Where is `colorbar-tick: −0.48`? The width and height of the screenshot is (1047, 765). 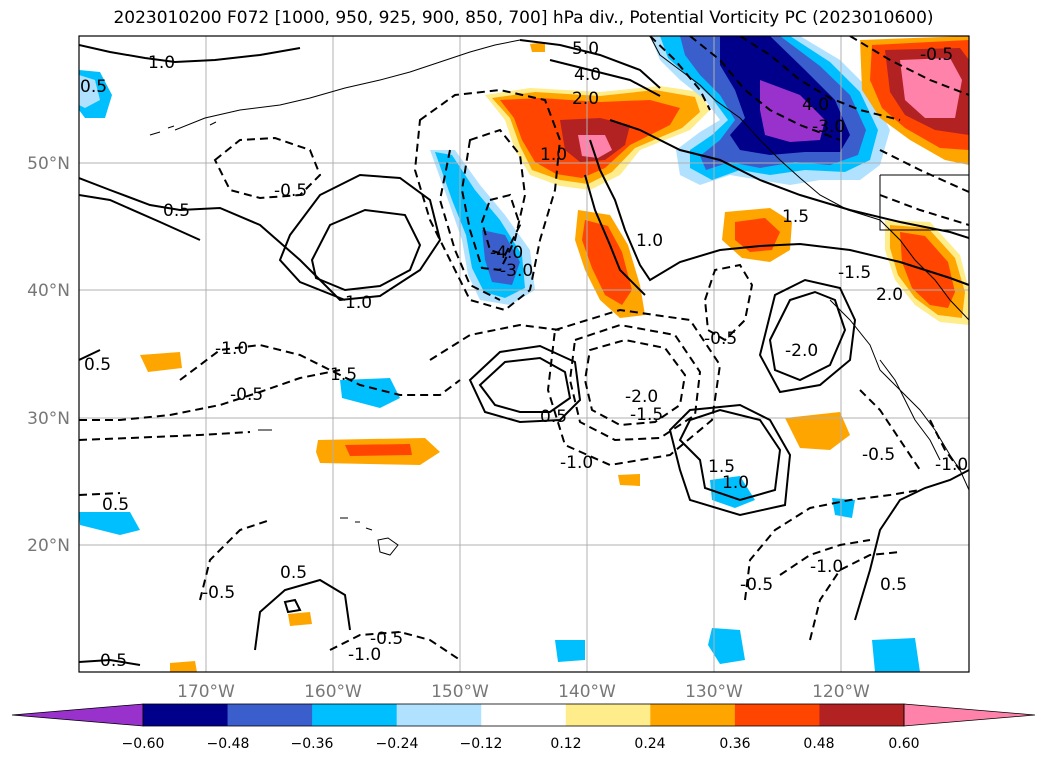
colorbar-tick: −0.48 is located at coordinates (228, 744).